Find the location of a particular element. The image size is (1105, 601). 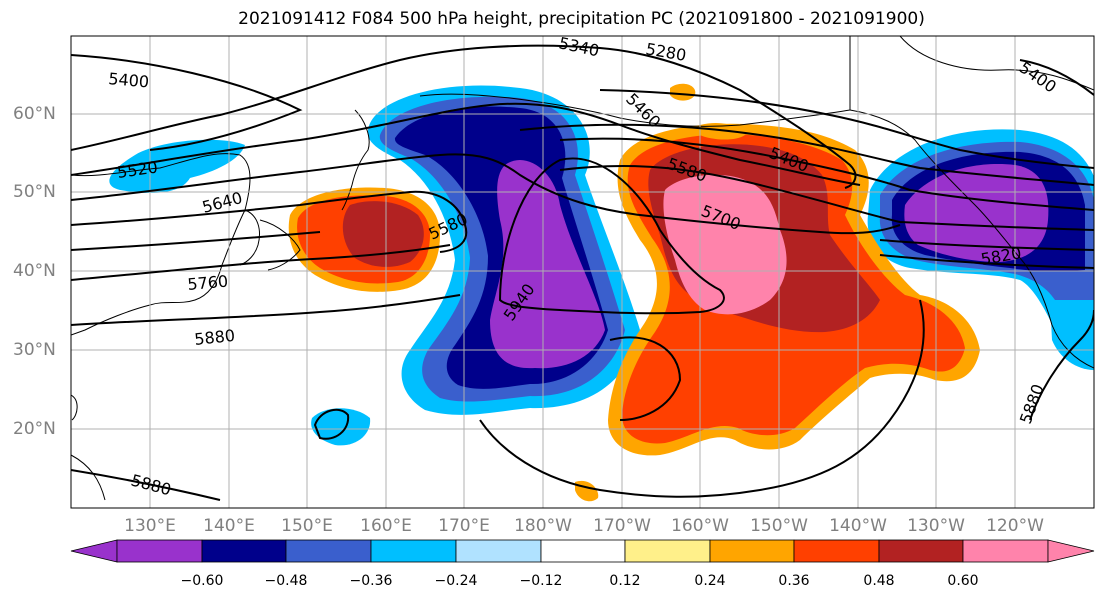

contour-label: 5400 is located at coordinates (129, 80).